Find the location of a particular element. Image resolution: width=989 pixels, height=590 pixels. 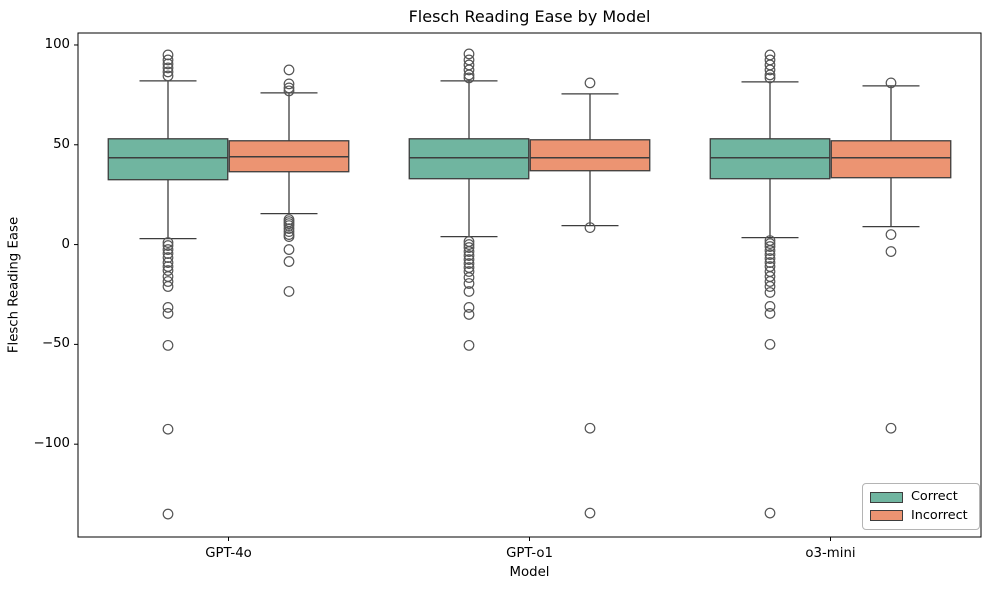

box-correct-gpt-4o is located at coordinates (168, 159).